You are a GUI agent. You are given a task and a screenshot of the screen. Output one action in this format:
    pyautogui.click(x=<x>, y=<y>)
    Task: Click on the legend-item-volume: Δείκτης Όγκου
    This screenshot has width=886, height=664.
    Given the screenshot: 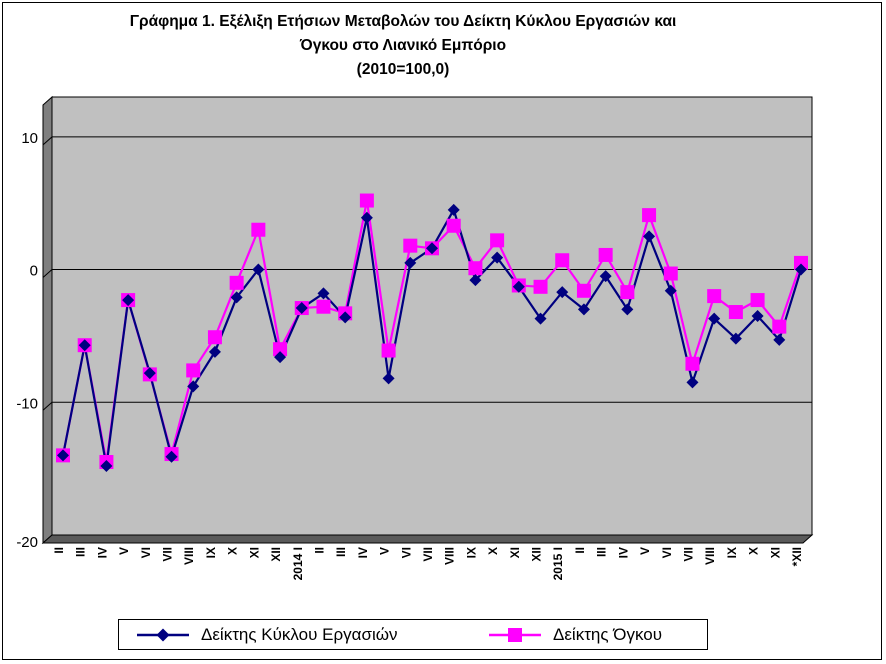 What is the action you would take?
    pyautogui.click(x=574, y=634)
    